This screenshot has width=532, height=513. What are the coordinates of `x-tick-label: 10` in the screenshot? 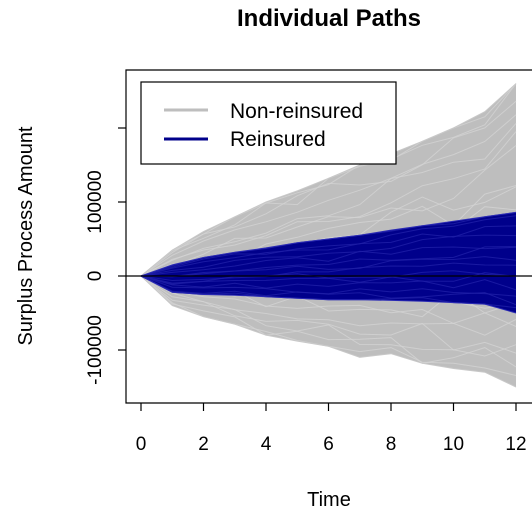 It's located at (453, 444).